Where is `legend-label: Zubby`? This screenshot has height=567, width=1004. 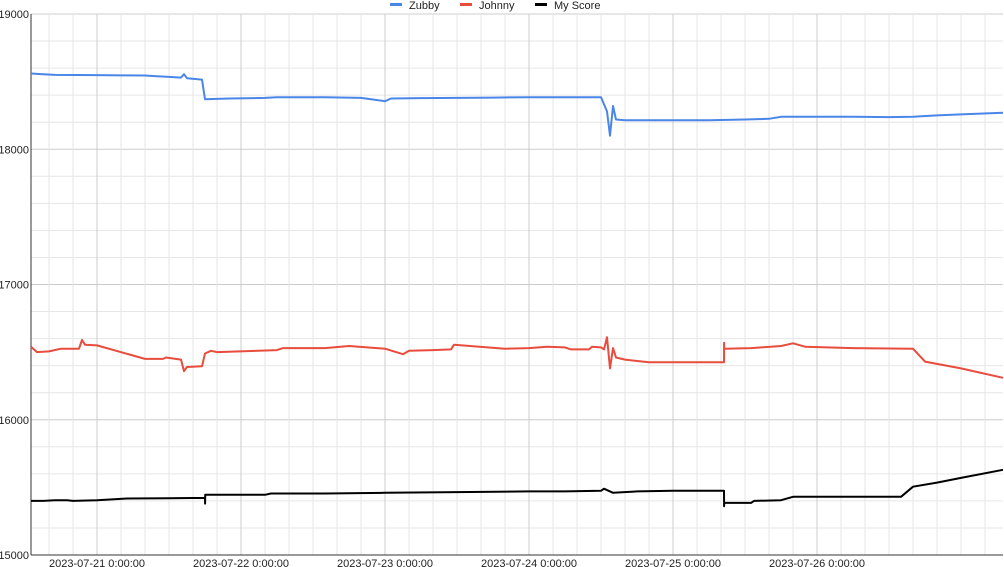 legend-label: Zubby is located at coordinates (424, 6).